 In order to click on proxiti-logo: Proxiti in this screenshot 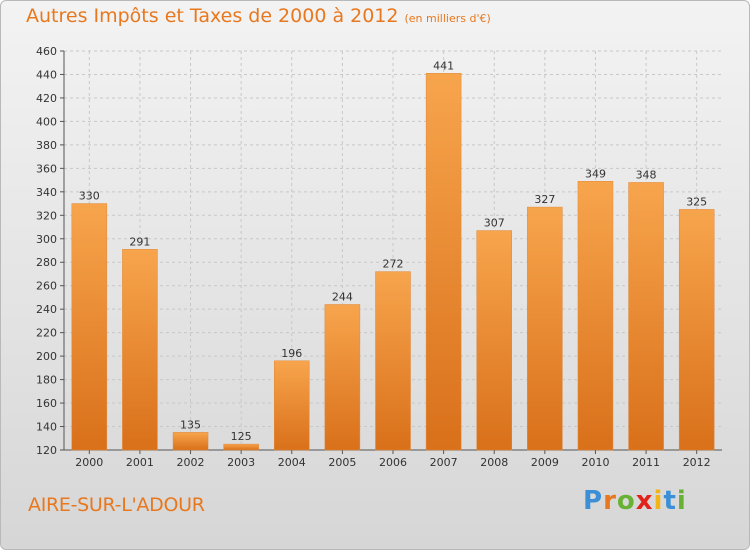, I will do `click(635, 501)`.